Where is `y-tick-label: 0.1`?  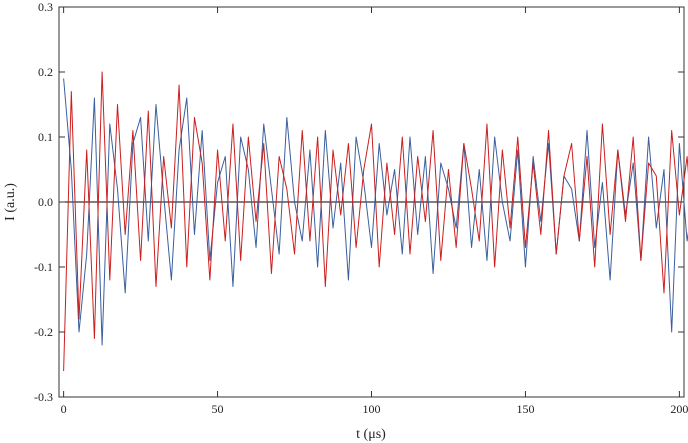
y-tick-label: 0.1 is located at coordinates (45, 137).